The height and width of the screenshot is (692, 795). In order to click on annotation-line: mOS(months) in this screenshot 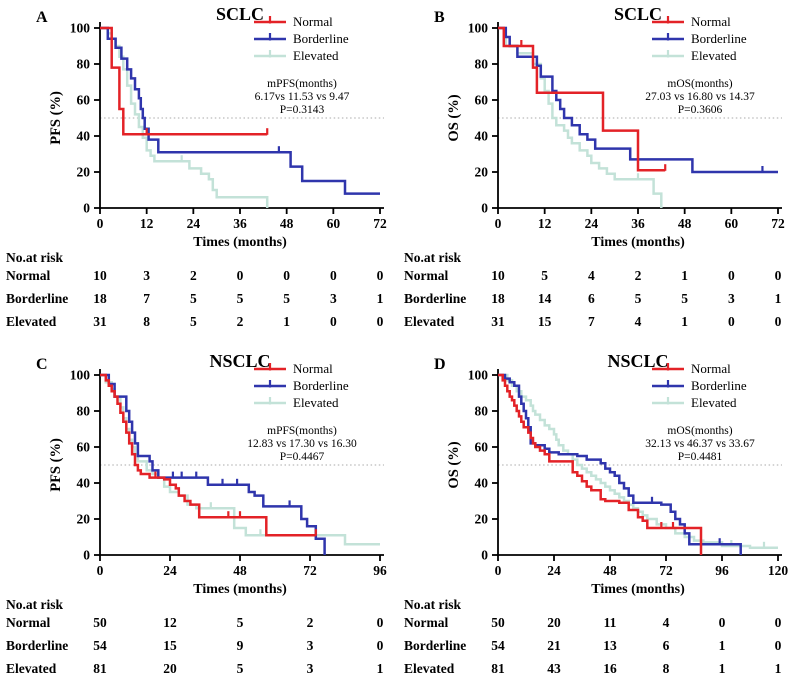, I will do `click(699, 431)`.